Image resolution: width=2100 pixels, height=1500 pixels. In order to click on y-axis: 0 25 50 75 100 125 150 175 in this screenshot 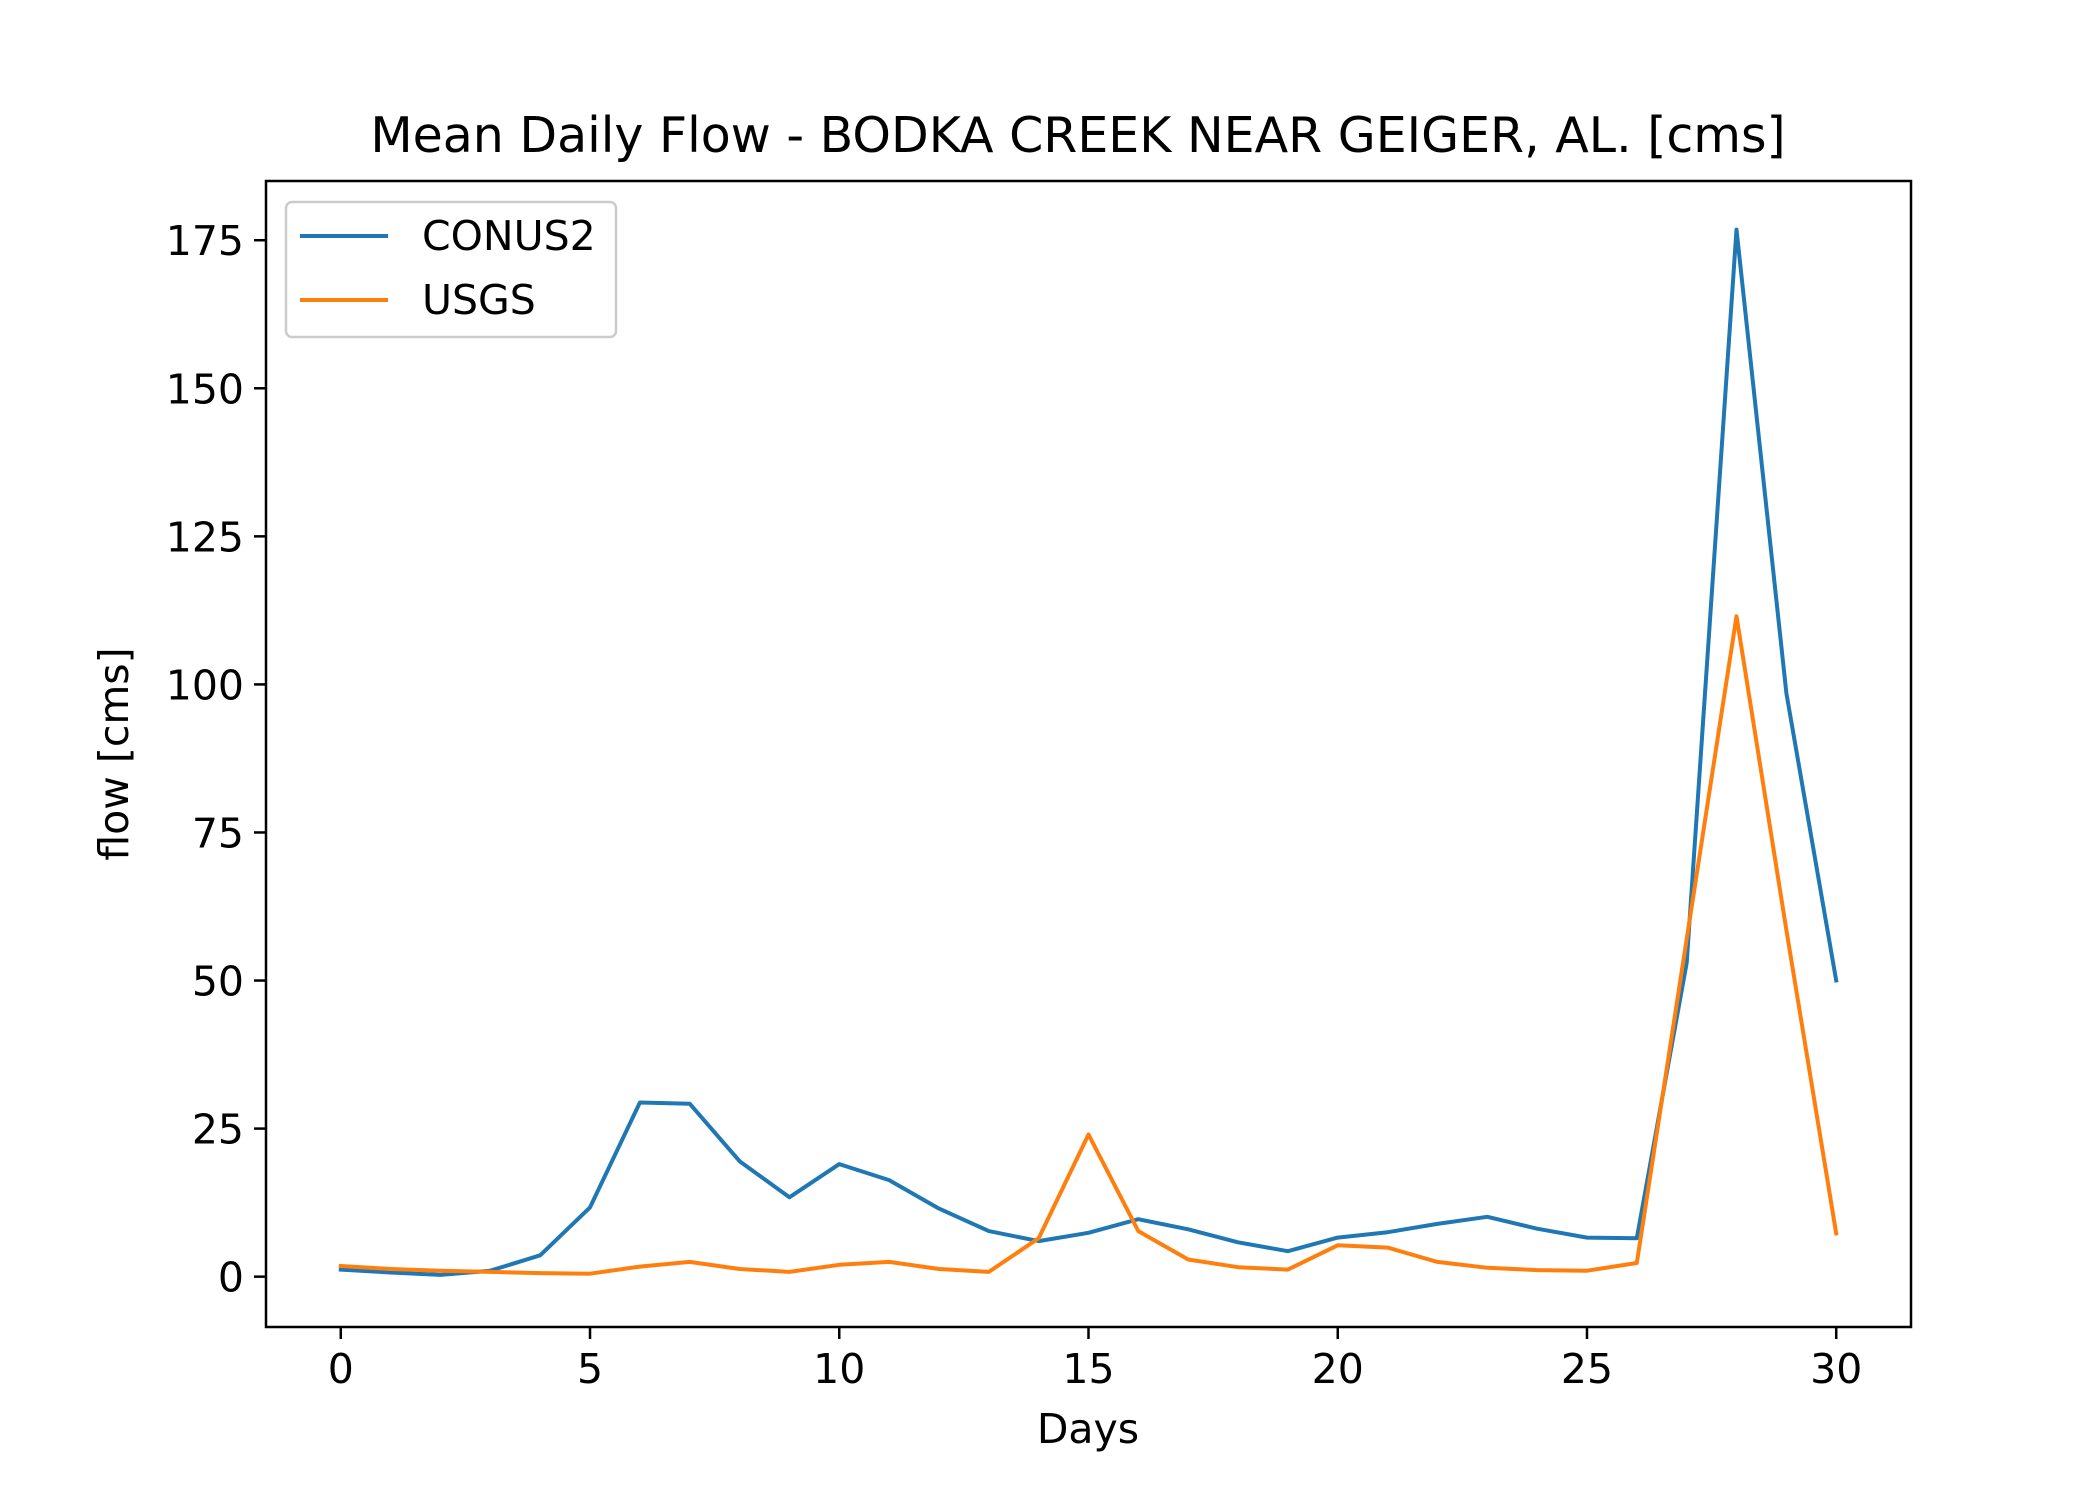, I will do `click(216, 759)`.